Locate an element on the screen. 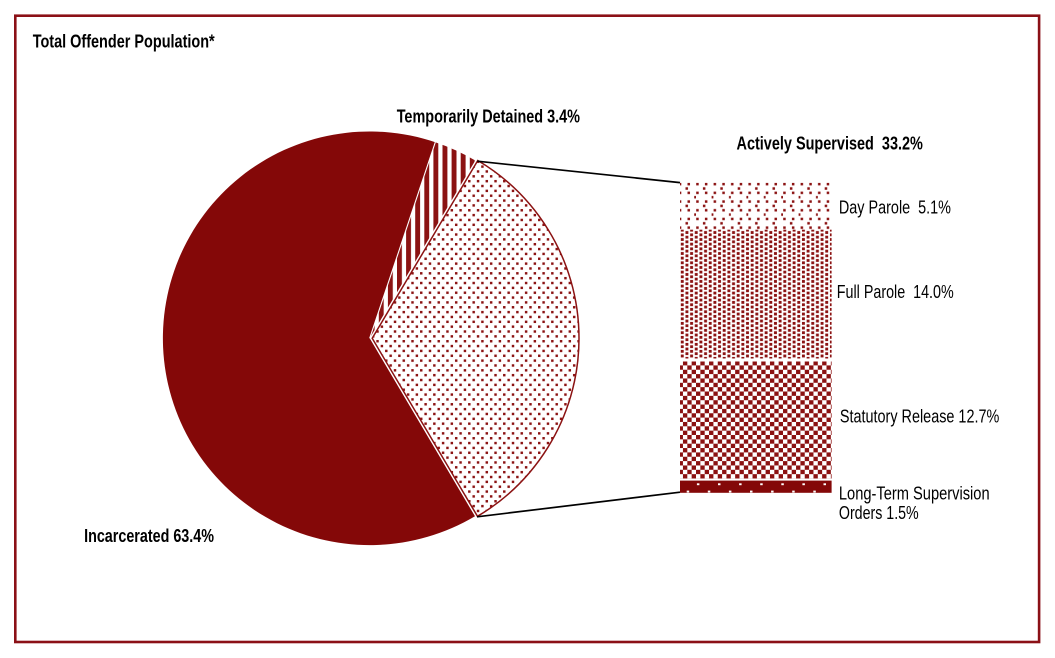  svg-text: Orders 1.5% is located at coordinates (879, 513).